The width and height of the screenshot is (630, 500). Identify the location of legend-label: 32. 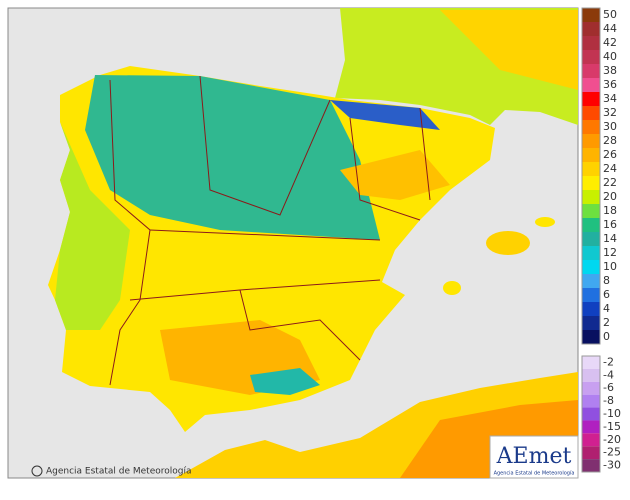
(610, 112).